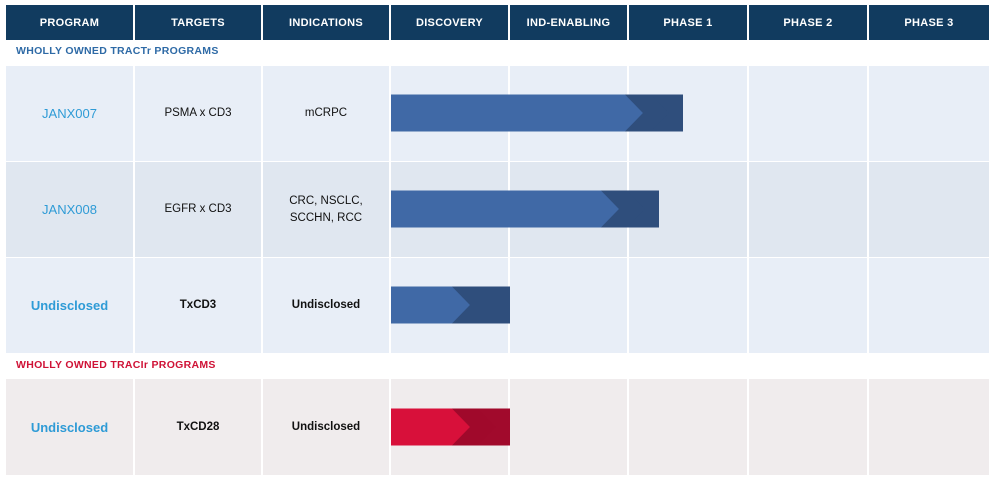 The width and height of the screenshot is (1000, 480). I want to click on target-text: TxCD28, so click(198, 426).